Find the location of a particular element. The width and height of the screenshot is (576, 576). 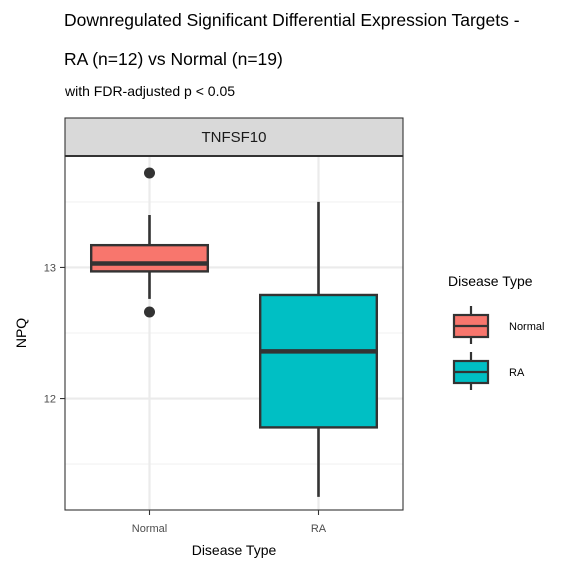

x-axis-title: Disease Type is located at coordinates (234, 550).